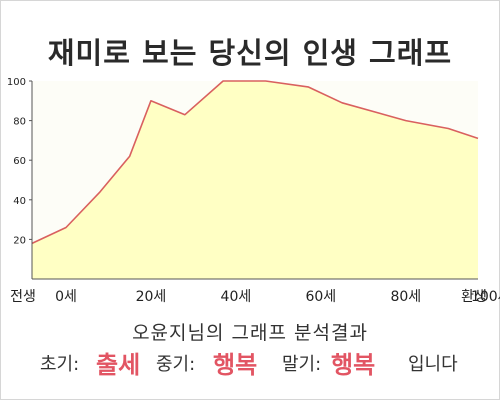  Describe the element at coordinates (20, 178) in the screenshot. I see `y-axis: 20 40 60 80 100` at that location.